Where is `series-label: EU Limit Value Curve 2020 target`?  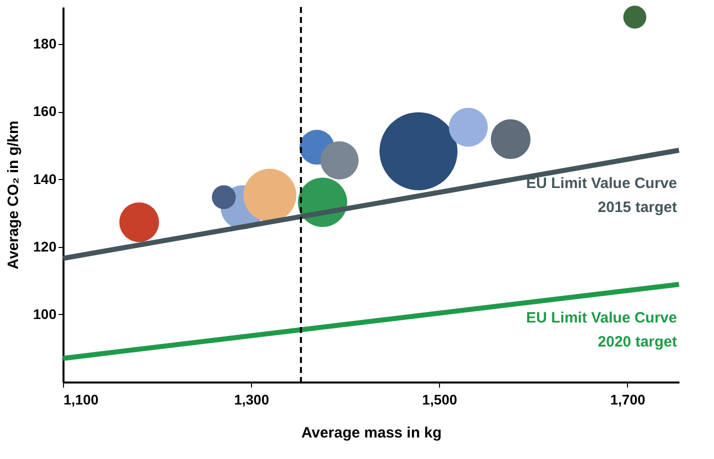 series-label: EU Limit Value Curve 2020 target is located at coordinates (601, 329).